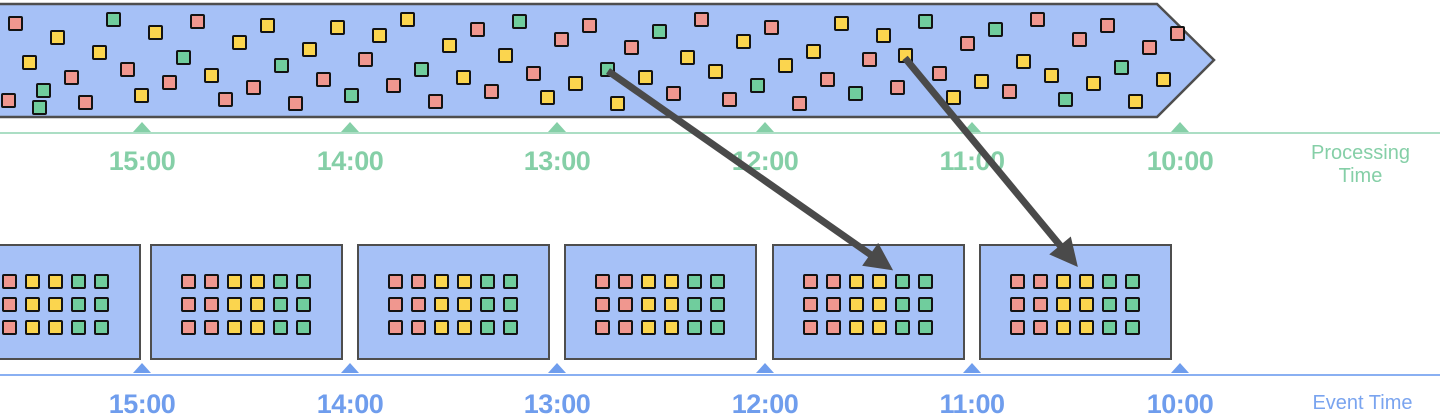 This screenshot has width=1440, height=418. Describe the element at coordinates (350, 403) in the screenshot. I see `tick-label: 14:00` at that location.